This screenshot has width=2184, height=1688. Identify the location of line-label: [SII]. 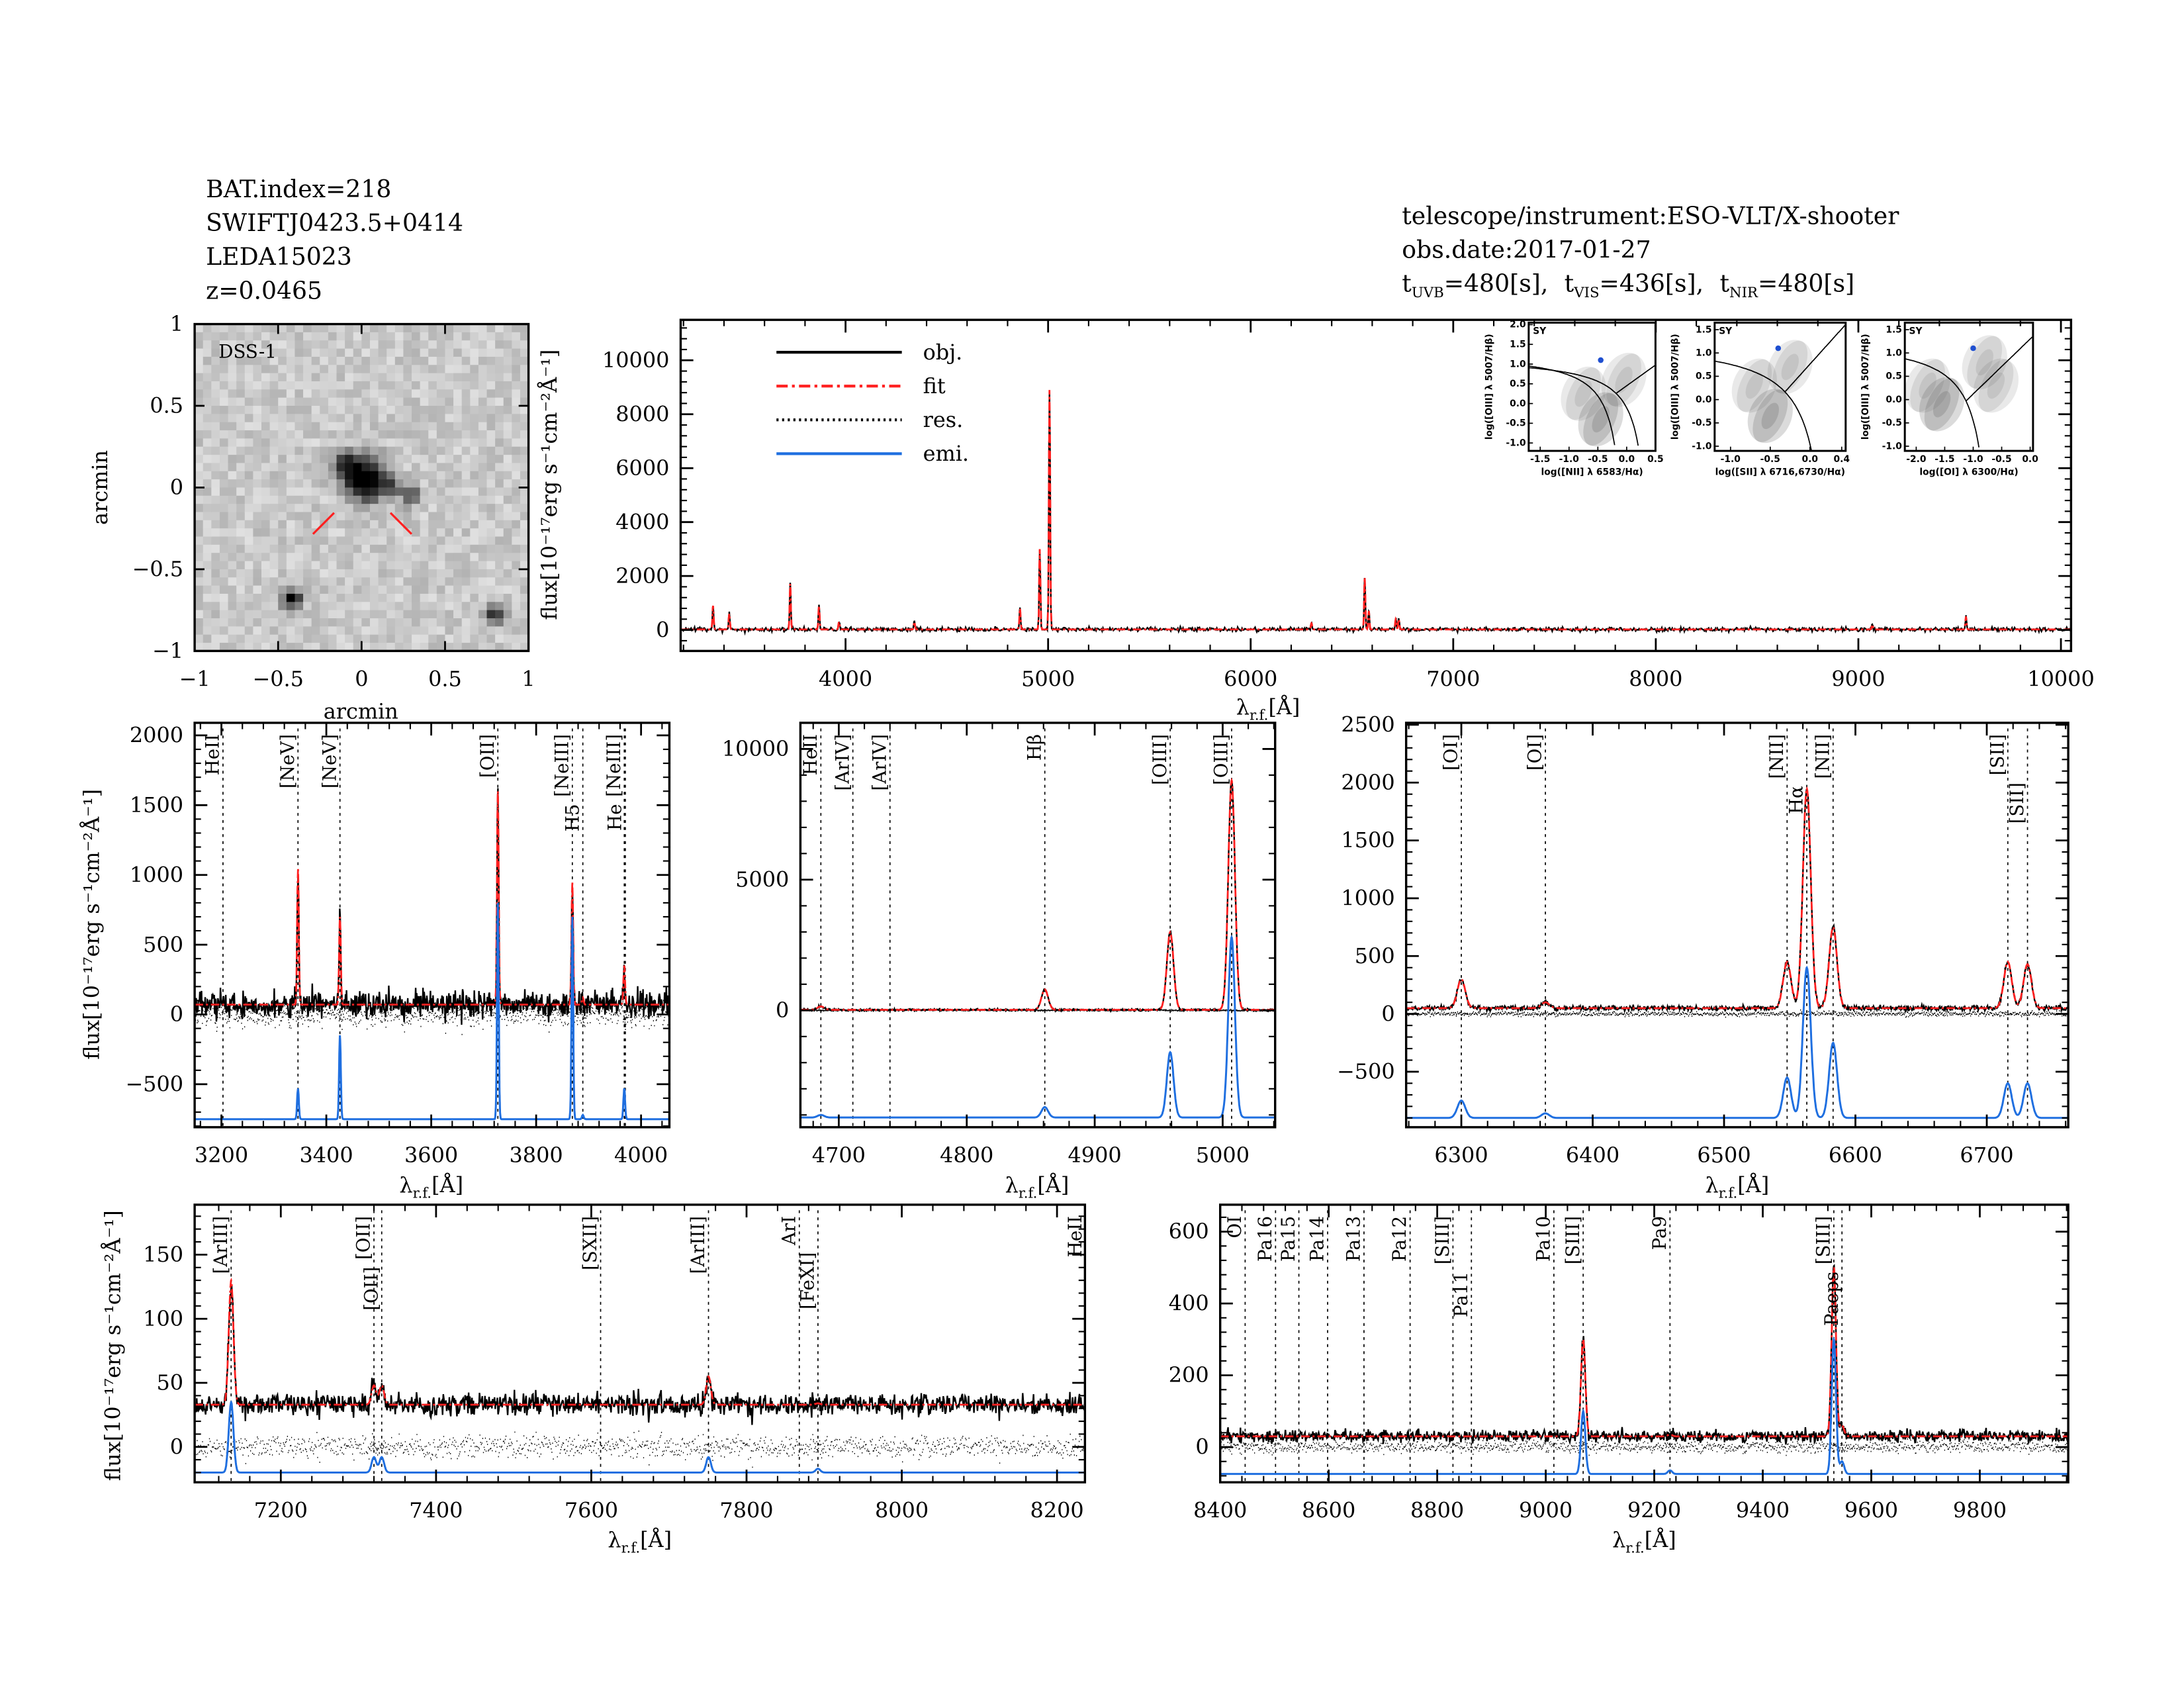
(1997, 754).